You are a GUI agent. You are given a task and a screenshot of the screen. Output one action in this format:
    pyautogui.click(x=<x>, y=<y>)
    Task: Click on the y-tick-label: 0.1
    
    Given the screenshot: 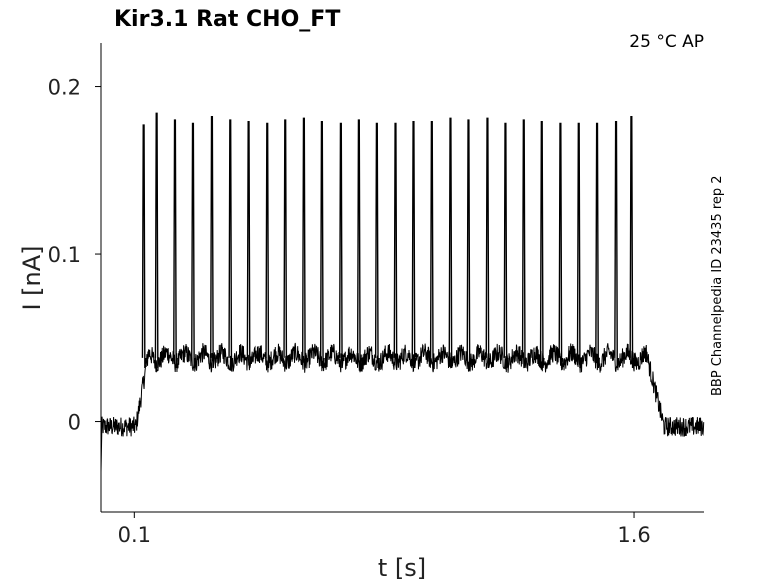 What is the action you would take?
    pyautogui.click(x=64, y=255)
    